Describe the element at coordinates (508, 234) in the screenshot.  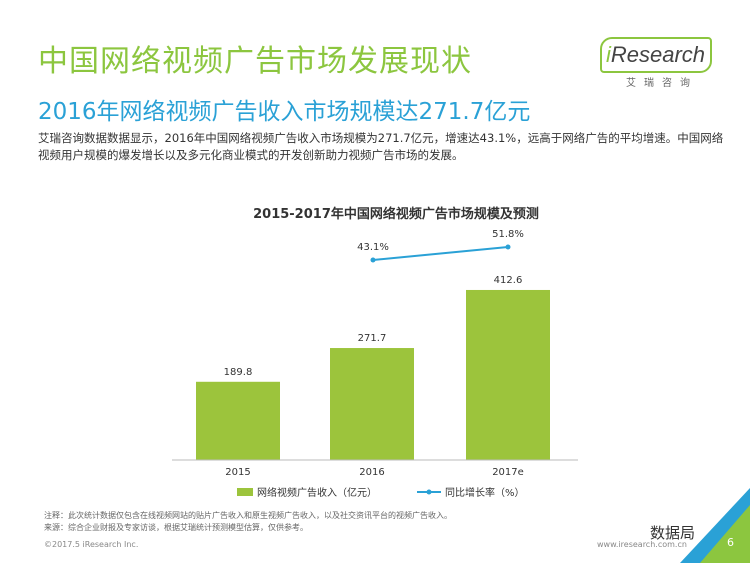
I see `growth-rate-label: 51.8%` at that location.